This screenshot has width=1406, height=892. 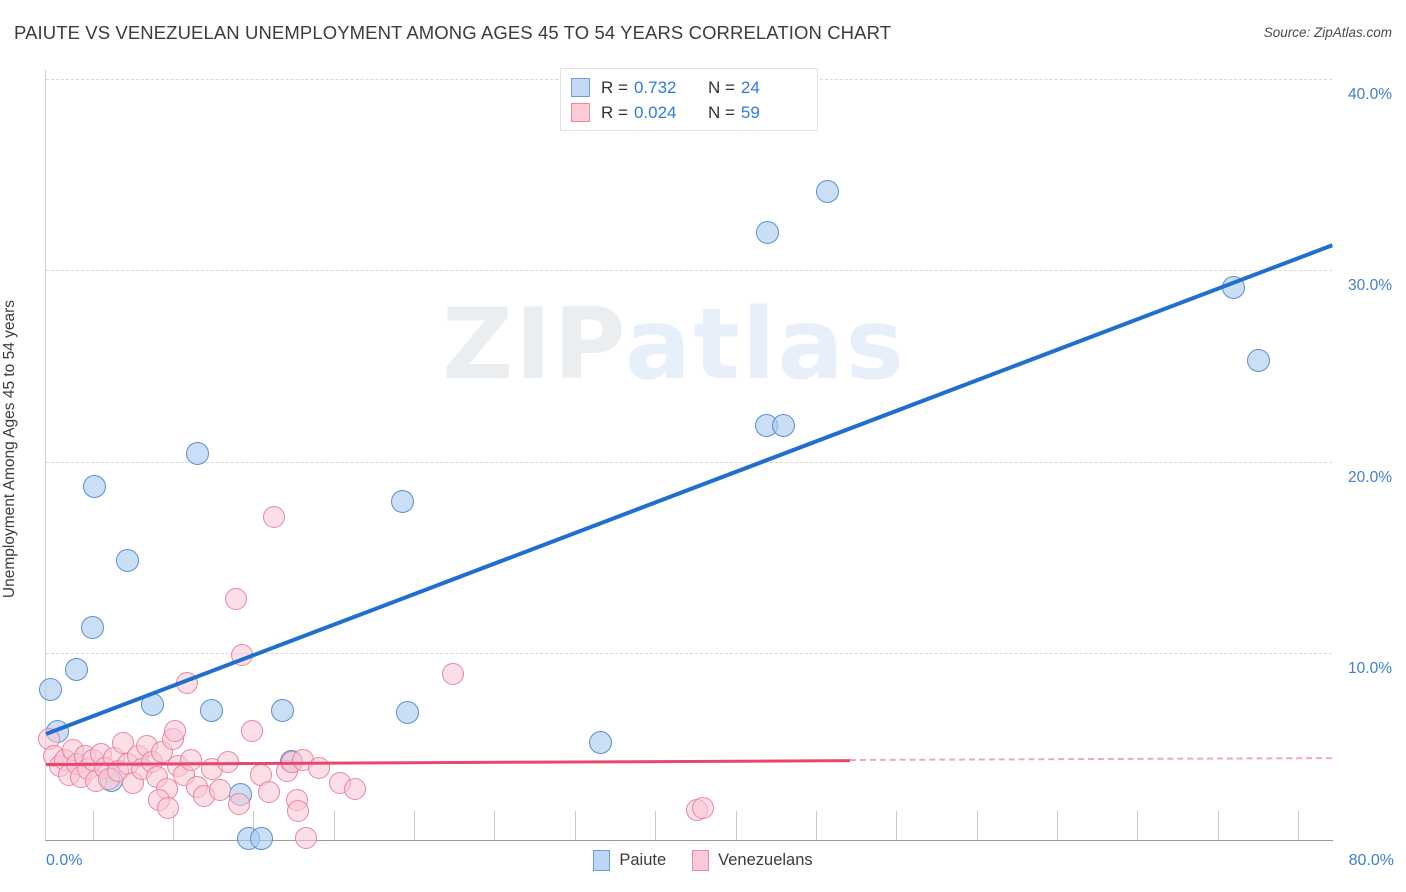 What do you see at coordinates (689, 112) in the screenshot?
I see `stat-row-venezuelans: R = 0.024 N = 59` at bounding box center [689, 112].